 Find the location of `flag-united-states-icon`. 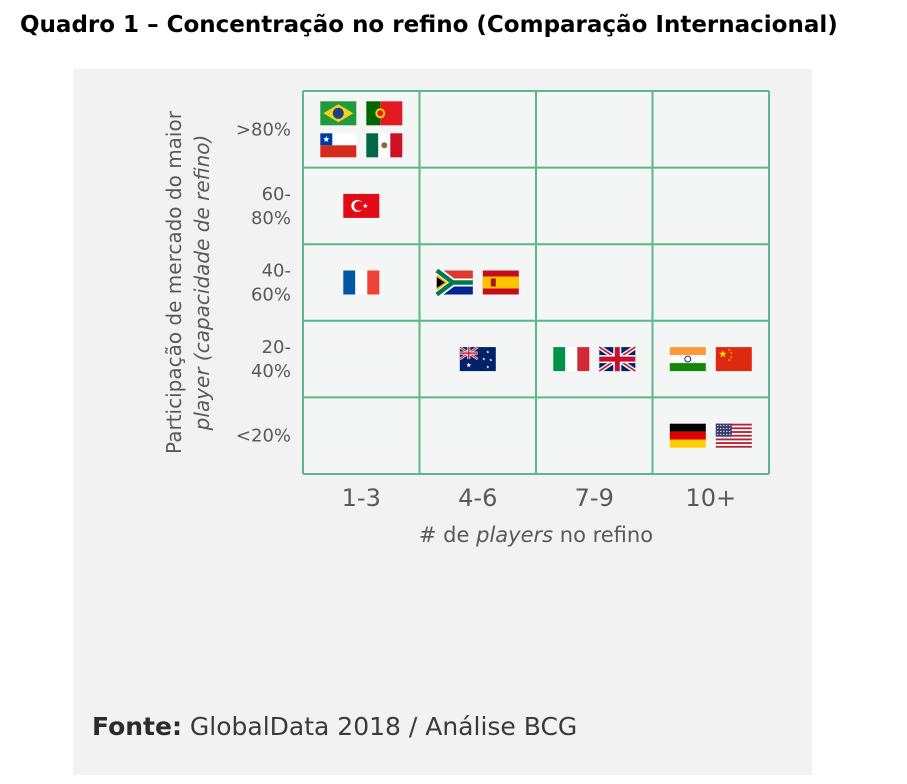

flag-united-states-icon is located at coordinates (733, 435).